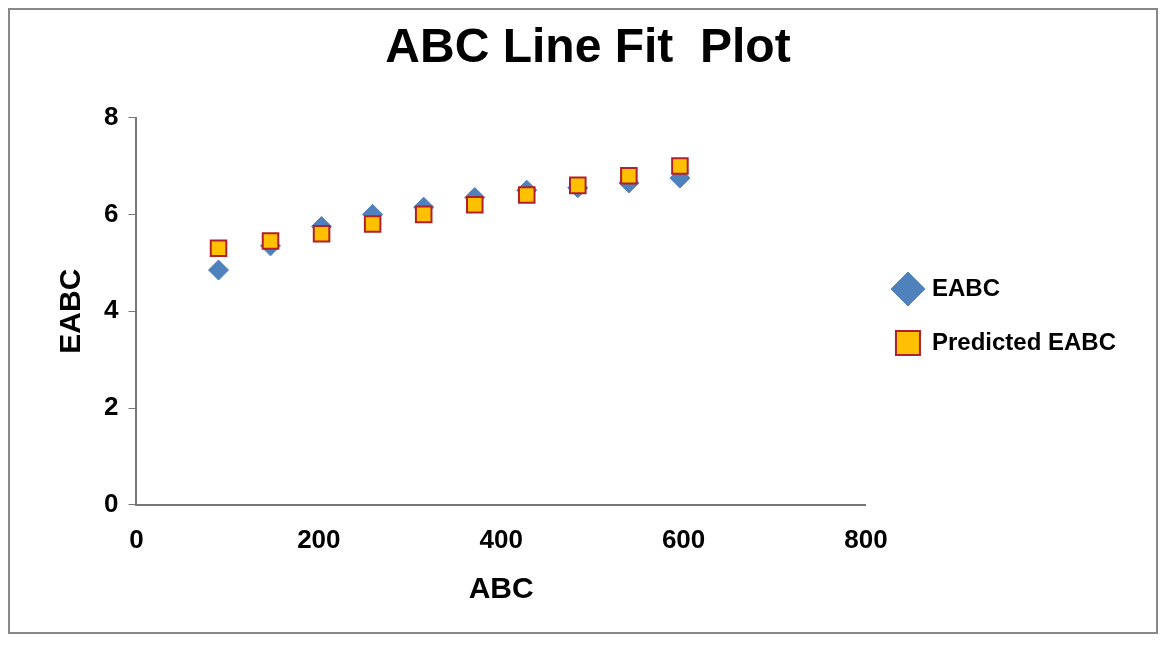 The width and height of the screenshot is (1168, 645). I want to click on legend-label: EABC, so click(965, 287).